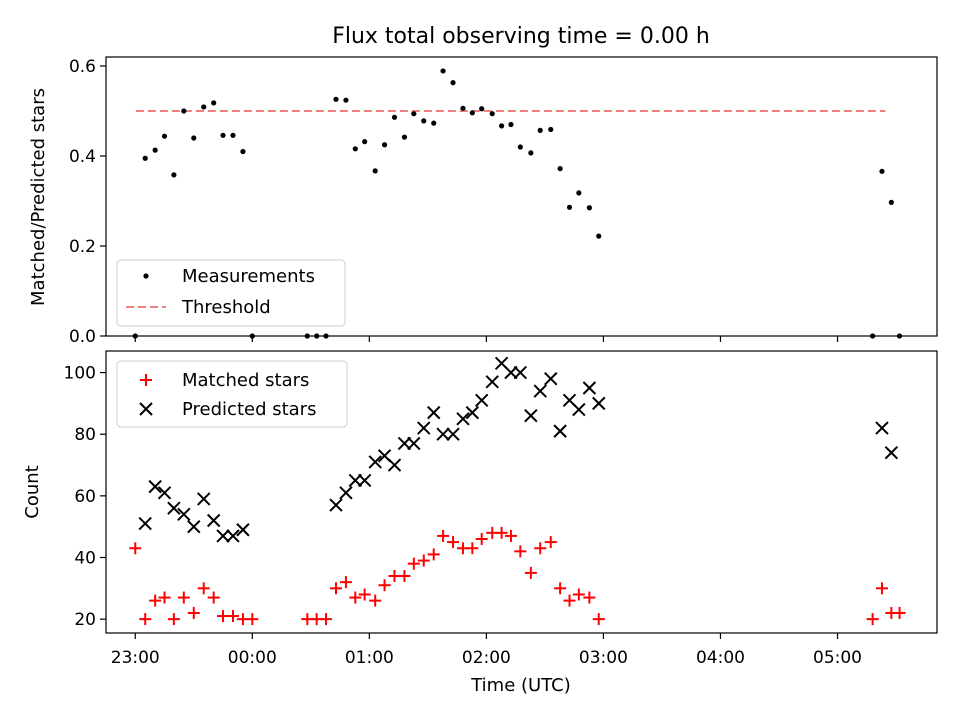  I want to click on x-tick-label: 04:00, so click(720, 658).